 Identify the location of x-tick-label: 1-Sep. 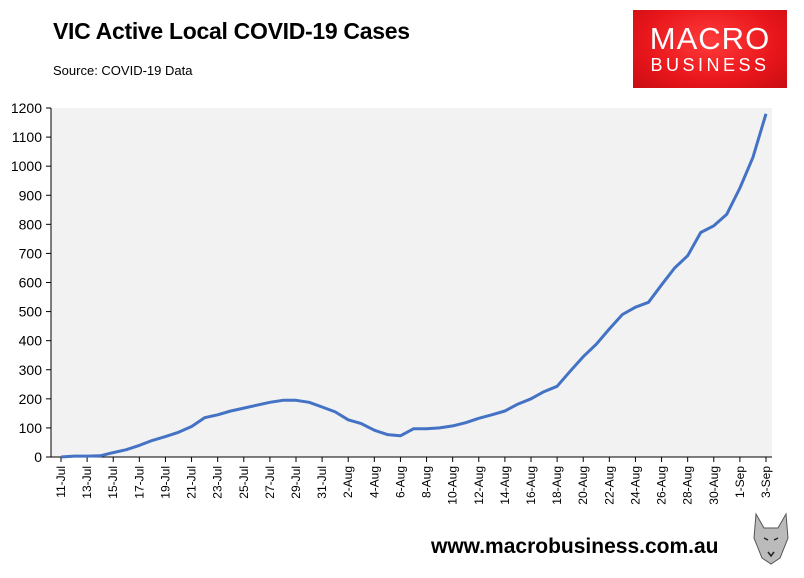
(740, 482).